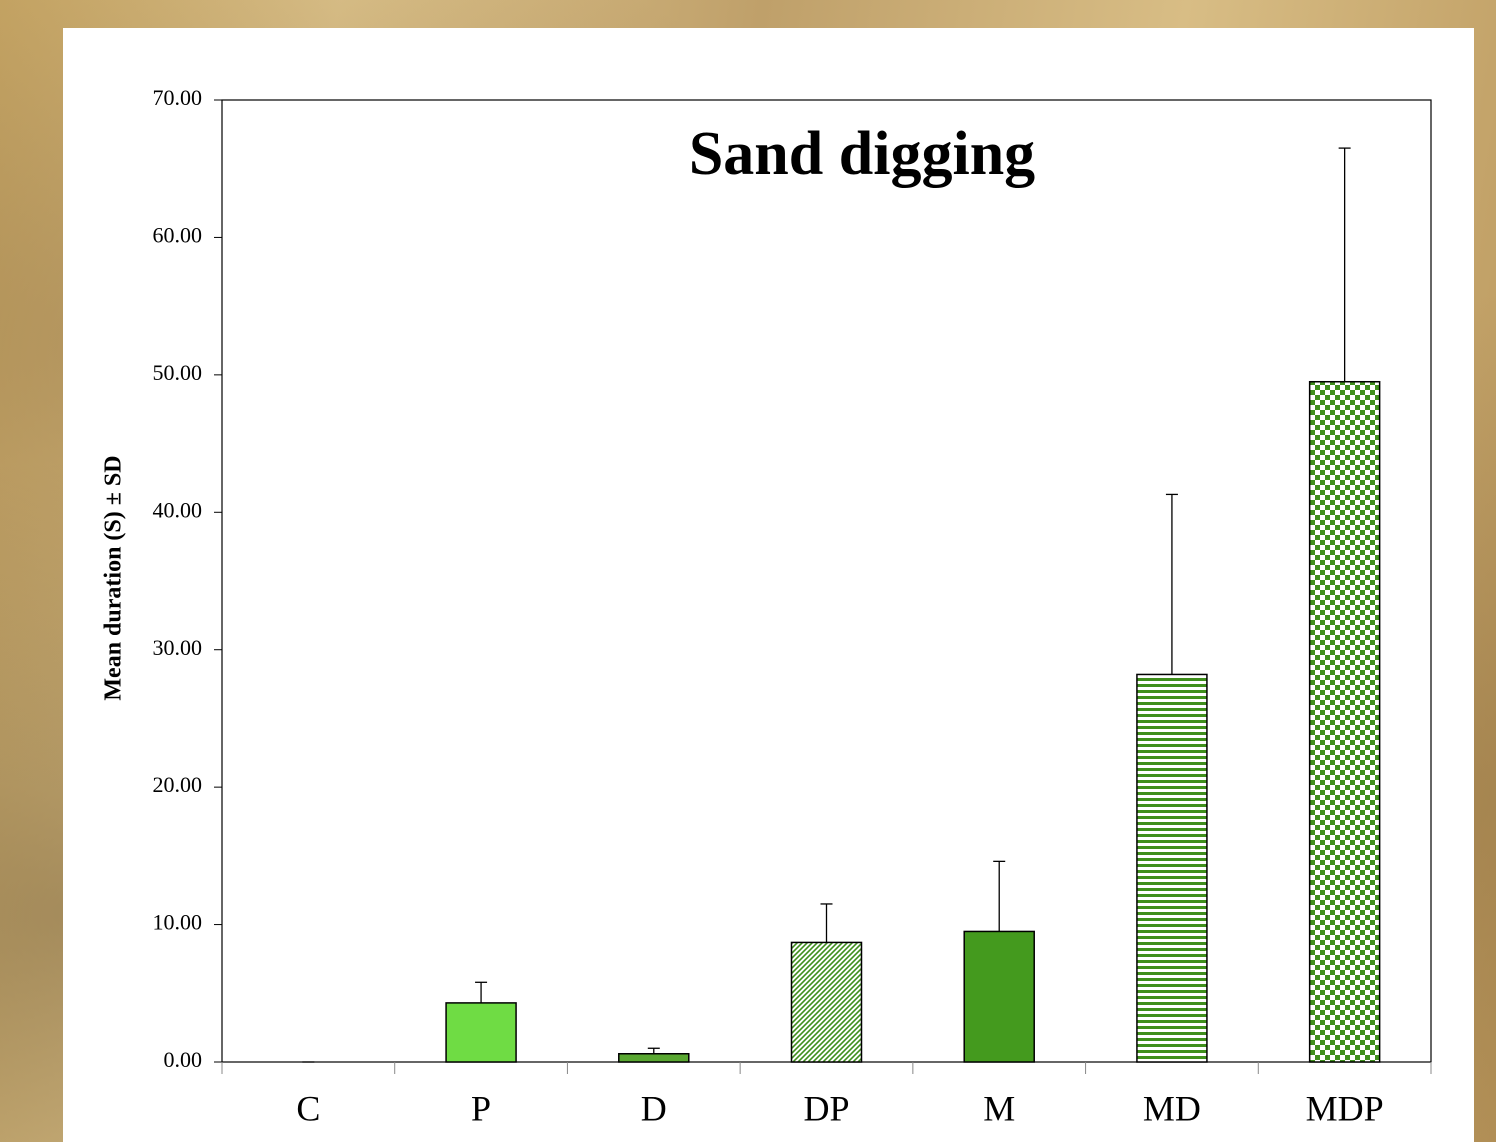 The width and height of the screenshot is (1496, 1142). Describe the element at coordinates (308, 1108) in the screenshot. I see `x-tick-label: C` at that location.